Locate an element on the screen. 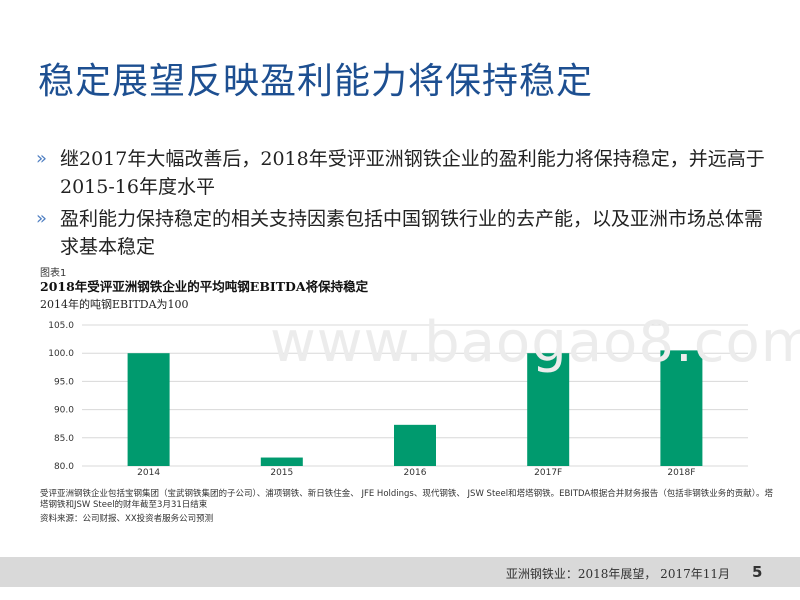  bar-2018F is located at coordinates (681, 408).